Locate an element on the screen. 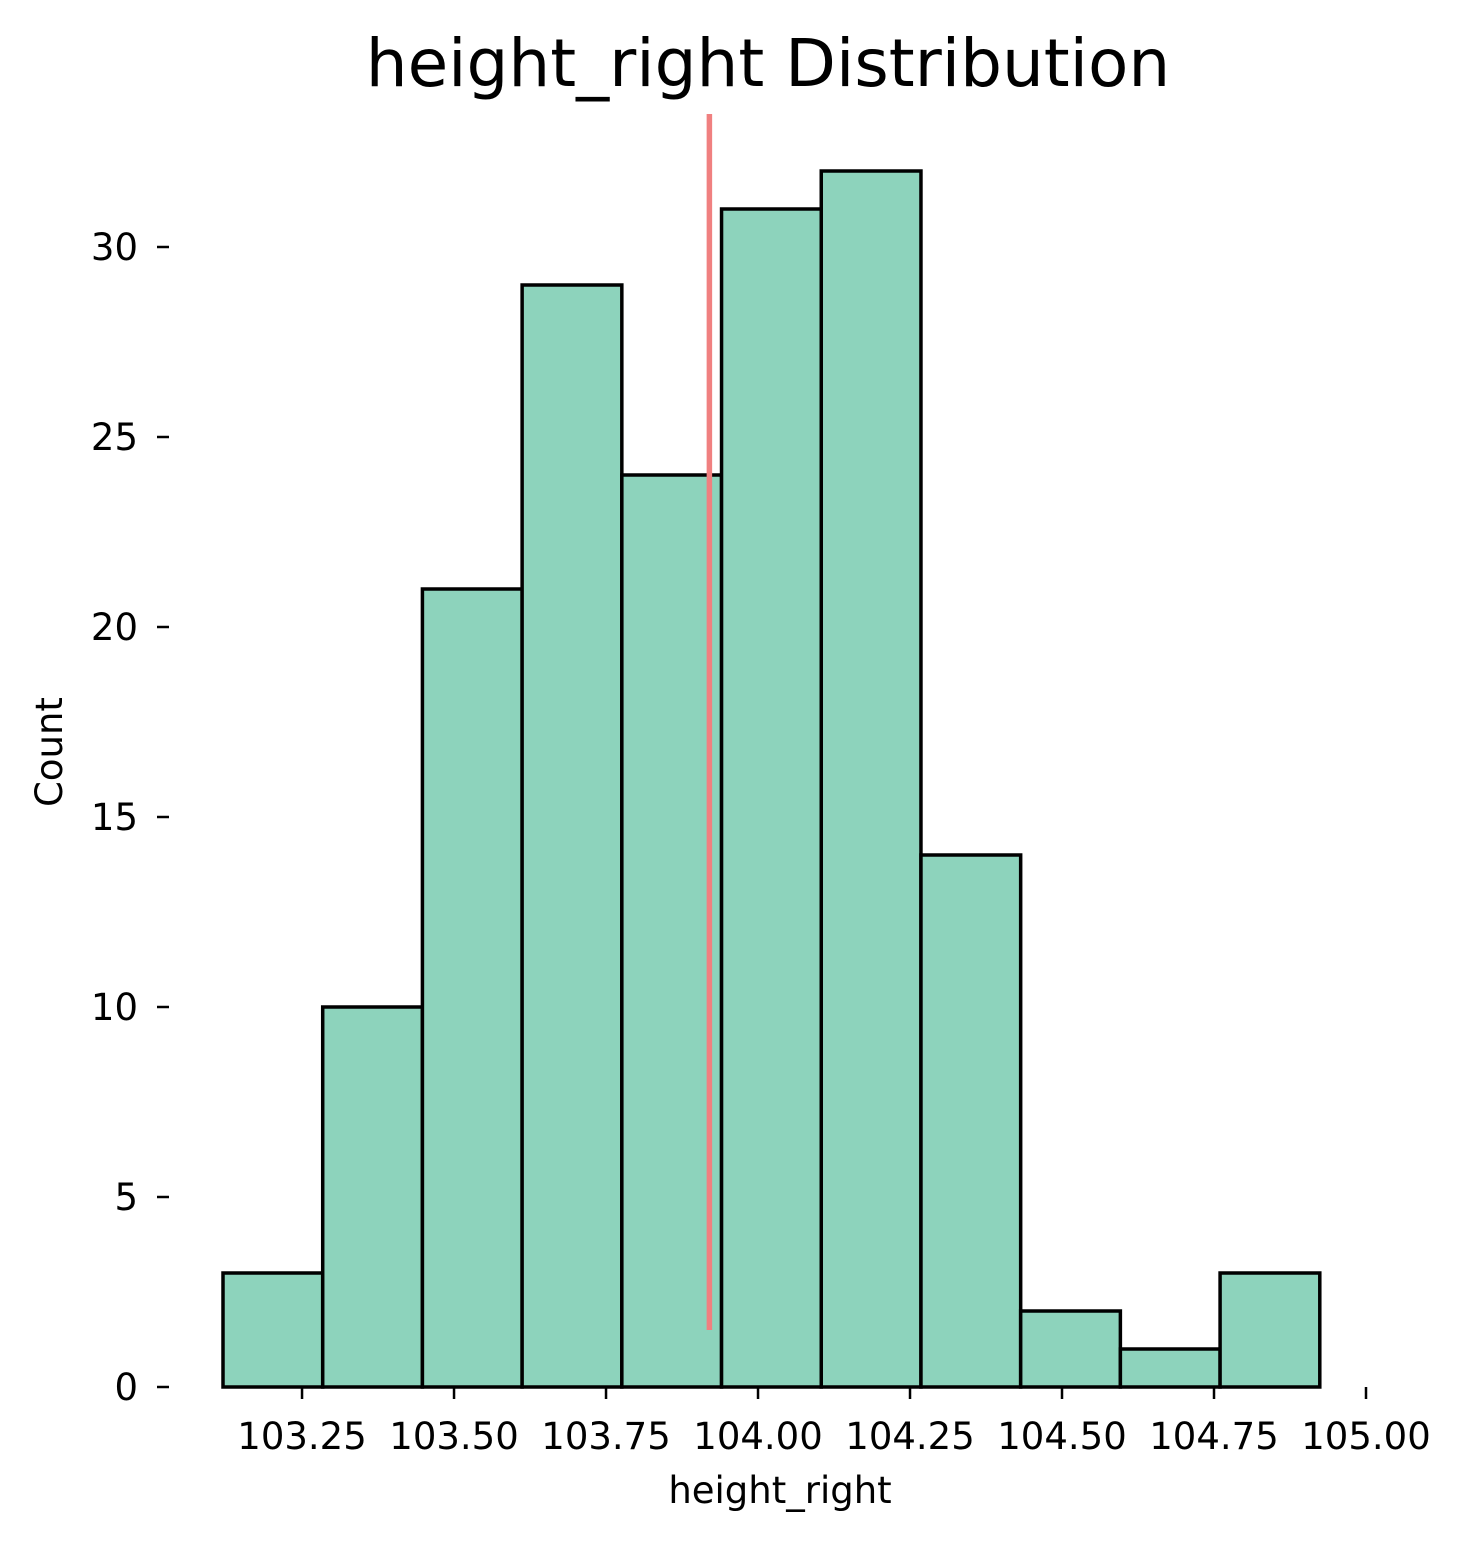 The width and height of the screenshot is (1469, 1550). y-tick-label: 30 is located at coordinates (114, 247).